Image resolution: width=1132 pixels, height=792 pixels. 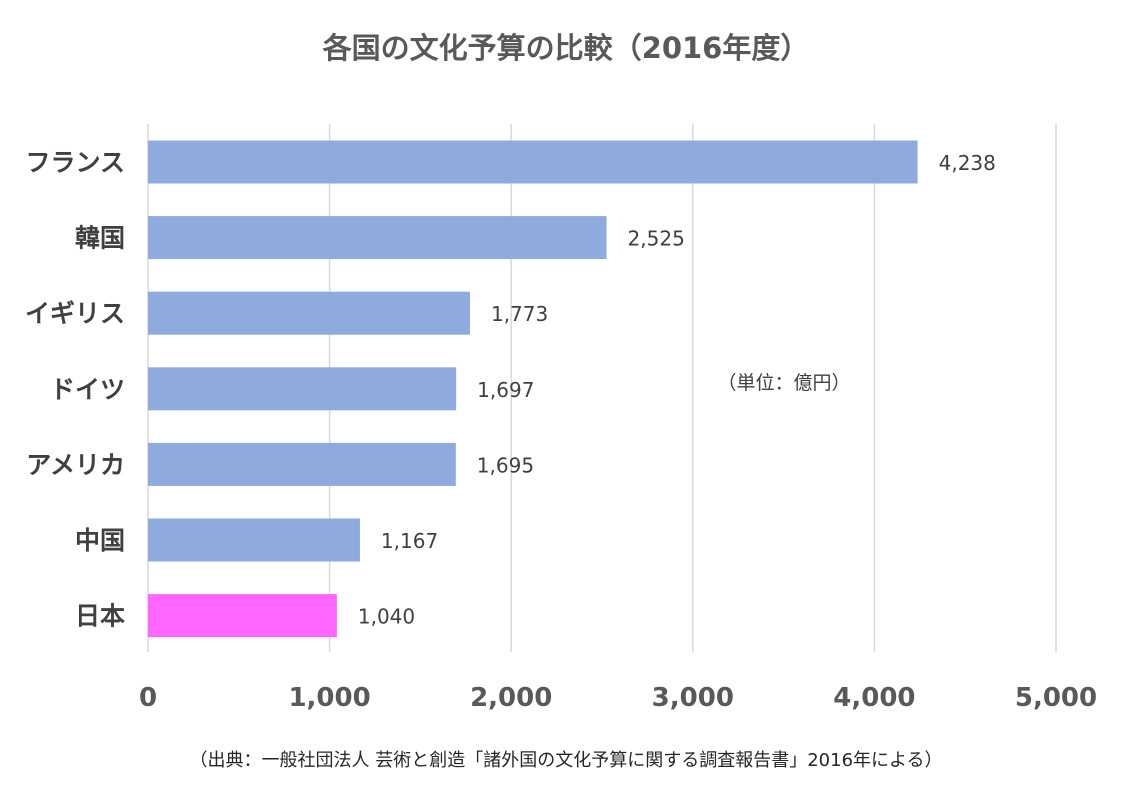 What do you see at coordinates (100, 616) in the screenshot?
I see `category-label: 日本` at bounding box center [100, 616].